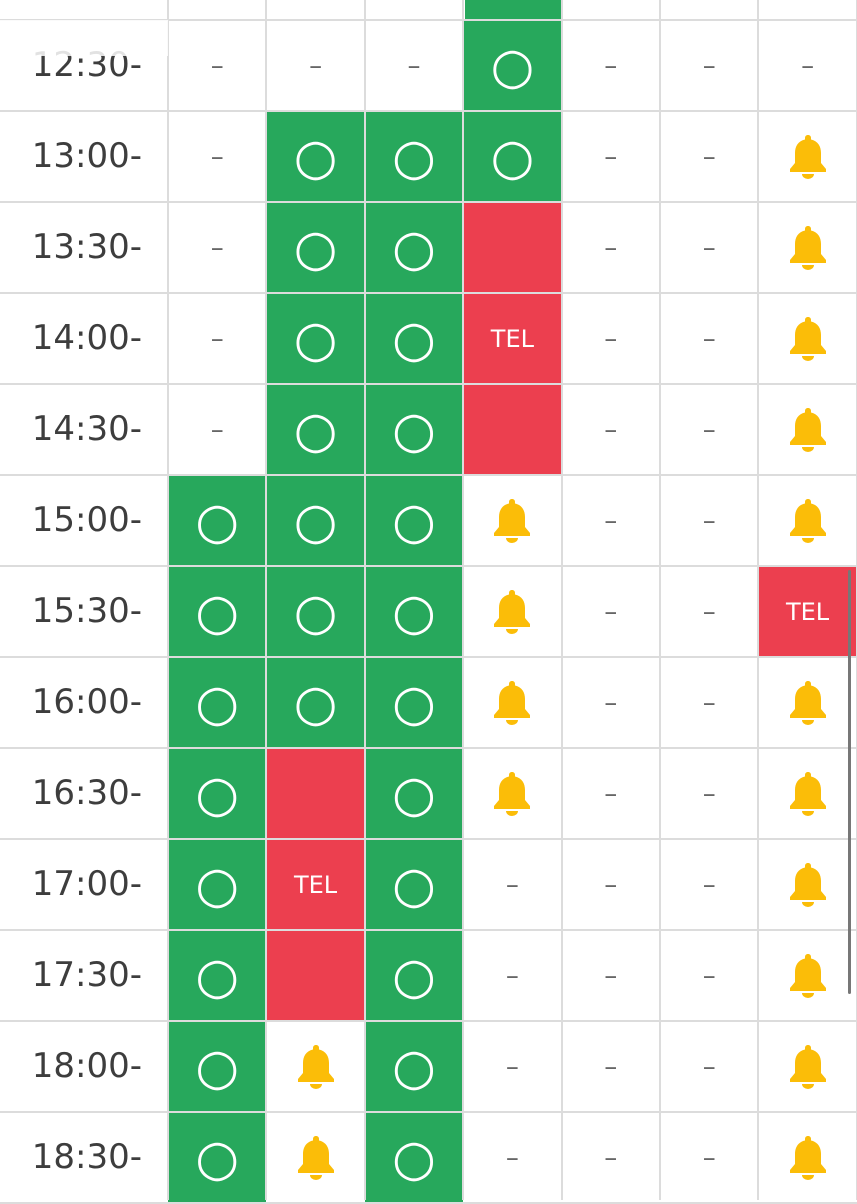 The image size is (857, 1204). Describe the element at coordinates (86, 702) in the screenshot. I see `time-label: 16:00-` at that location.